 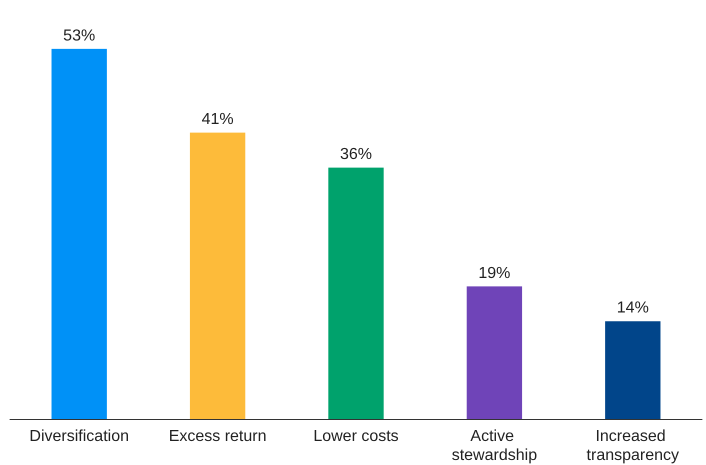 What do you see at coordinates (79, 35) in the screenshot?
I see `data-label: 53%` at bounding box center [79, 35].